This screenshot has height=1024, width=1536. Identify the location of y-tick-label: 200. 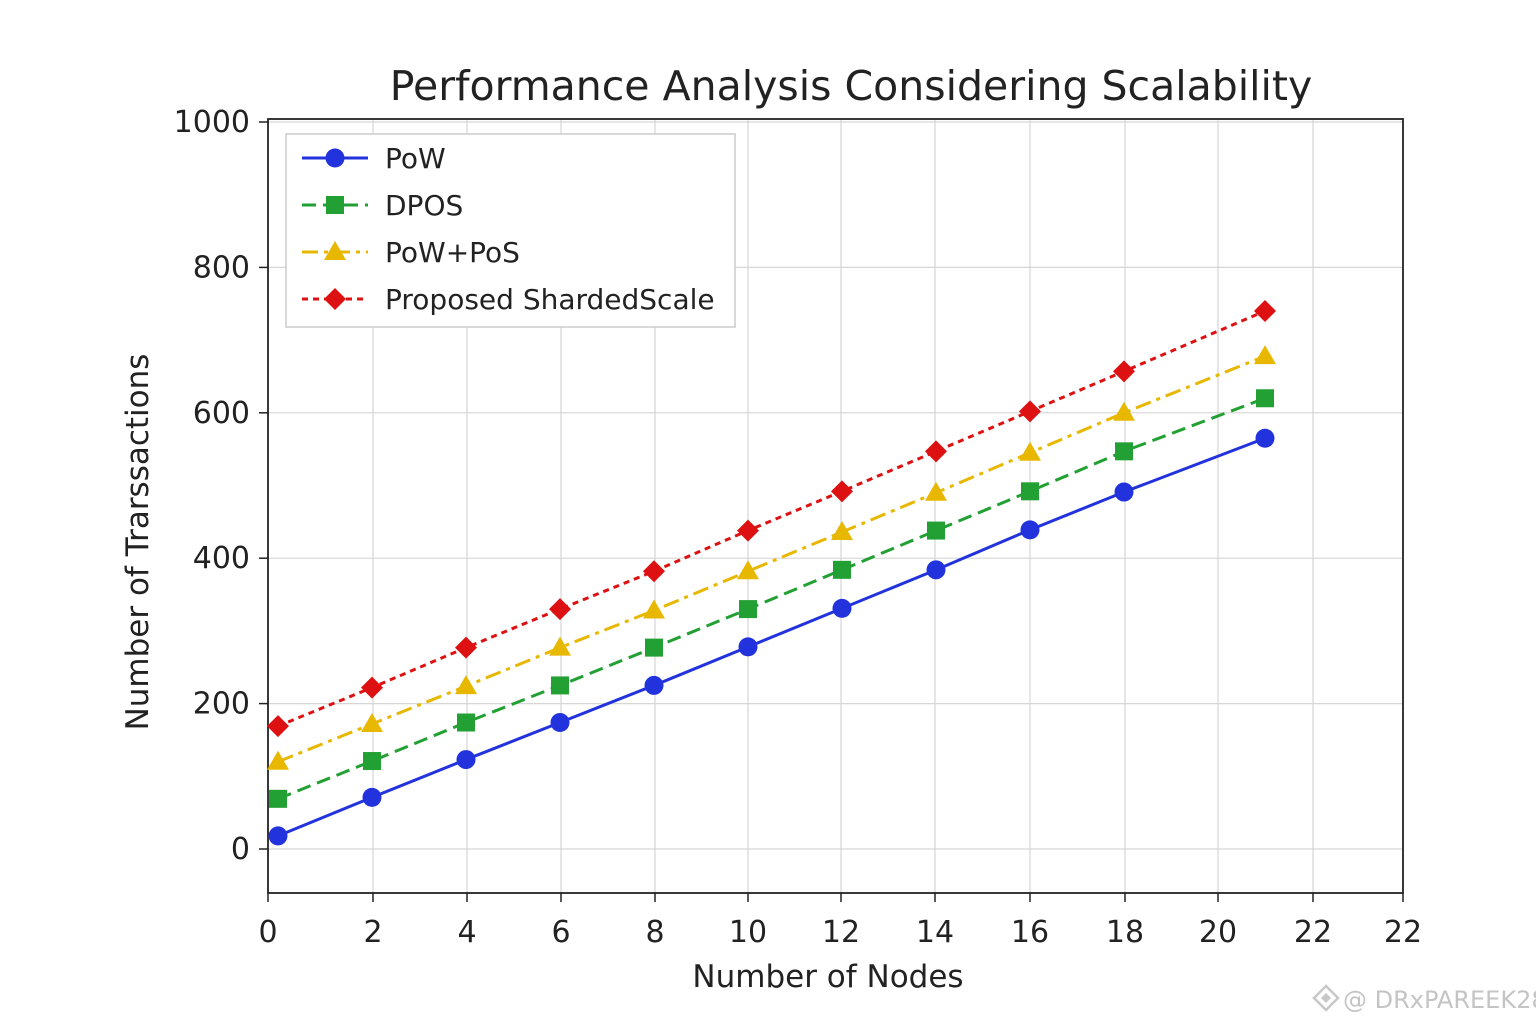
(221, 704).